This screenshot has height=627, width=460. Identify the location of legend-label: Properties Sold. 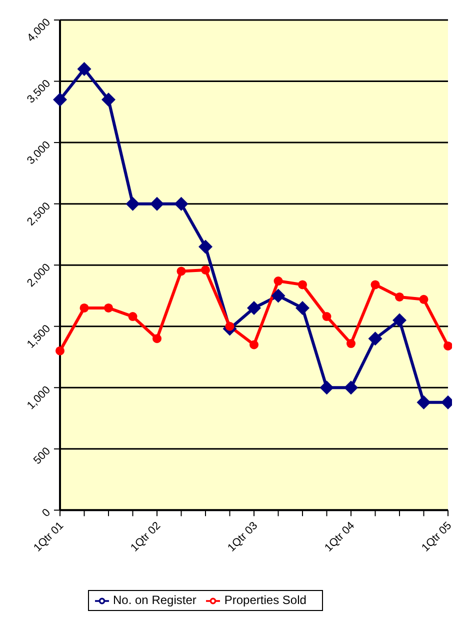
(265, 600).